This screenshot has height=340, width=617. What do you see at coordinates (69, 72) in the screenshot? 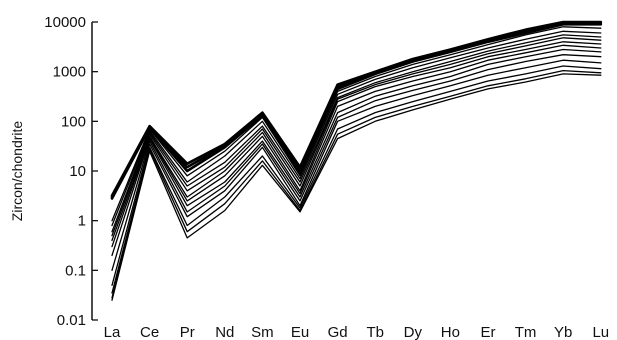
I see `y-tick-label: 1000` at bounding box center [69, 72].